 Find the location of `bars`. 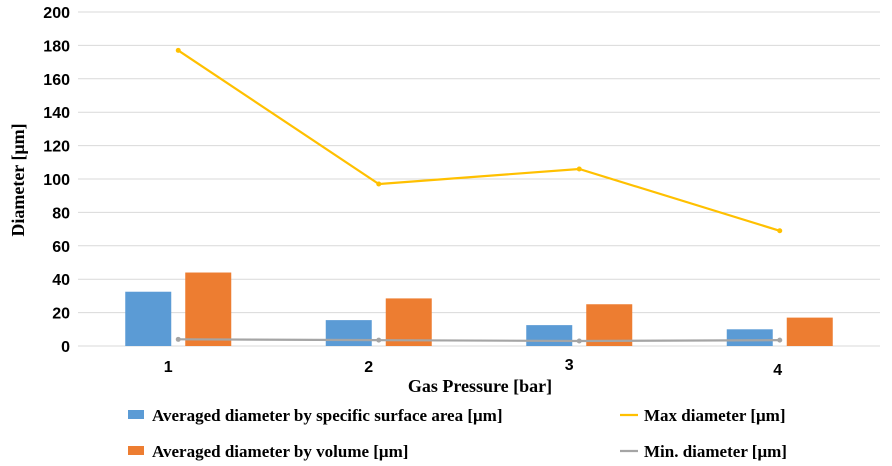

bars is located at coordinates (479, 309).